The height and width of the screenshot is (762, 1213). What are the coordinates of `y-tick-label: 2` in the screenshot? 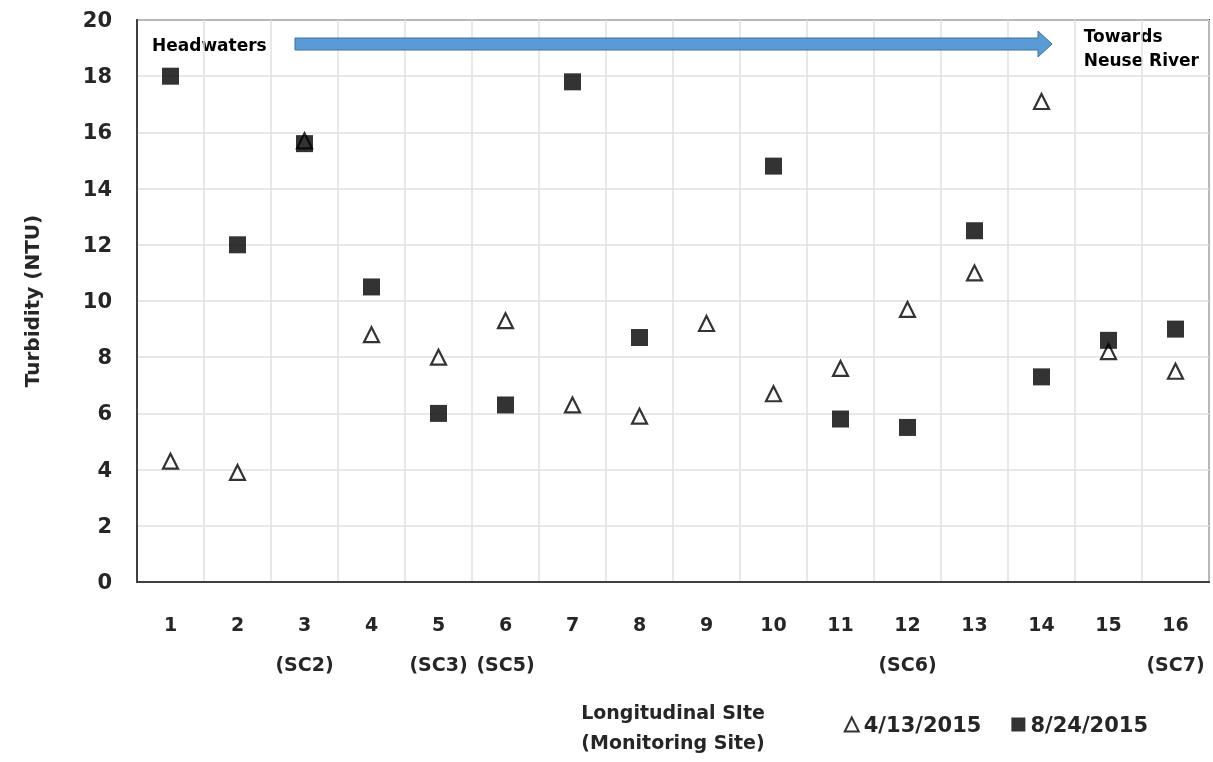 It's located at (104, 525).